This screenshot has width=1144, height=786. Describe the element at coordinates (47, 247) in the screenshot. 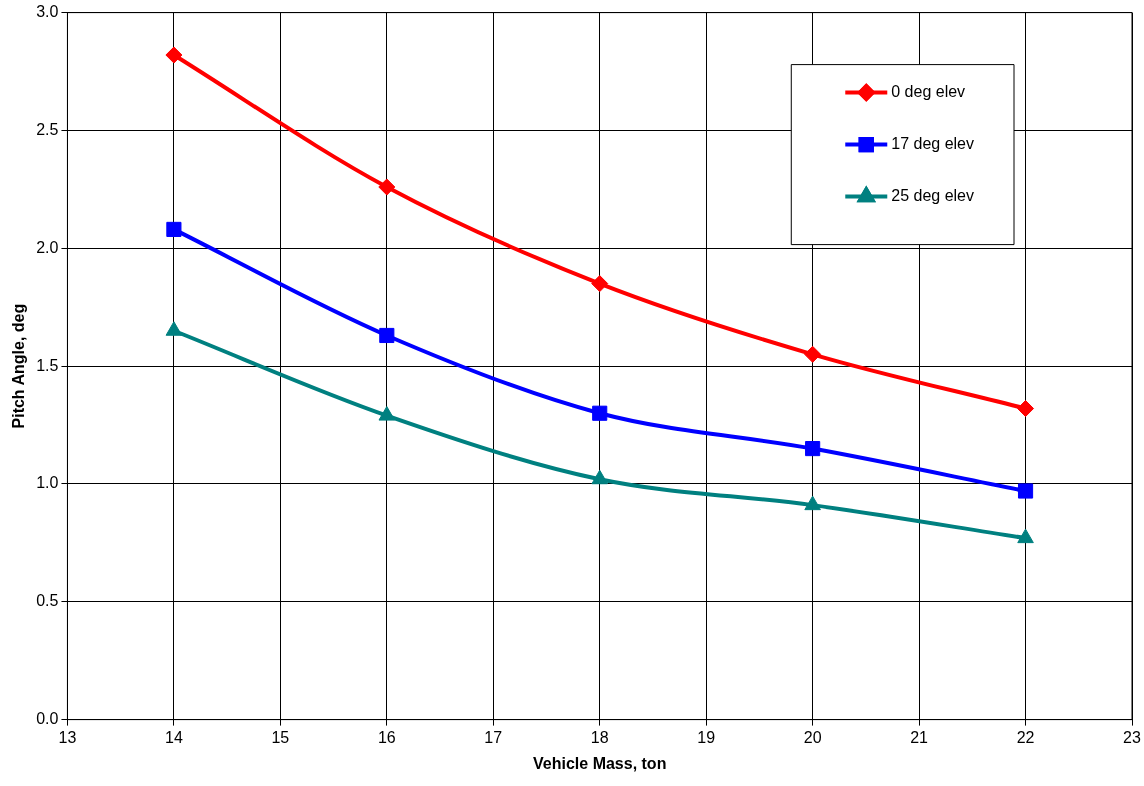

I see `y-tick-label: 2.0` at that location.